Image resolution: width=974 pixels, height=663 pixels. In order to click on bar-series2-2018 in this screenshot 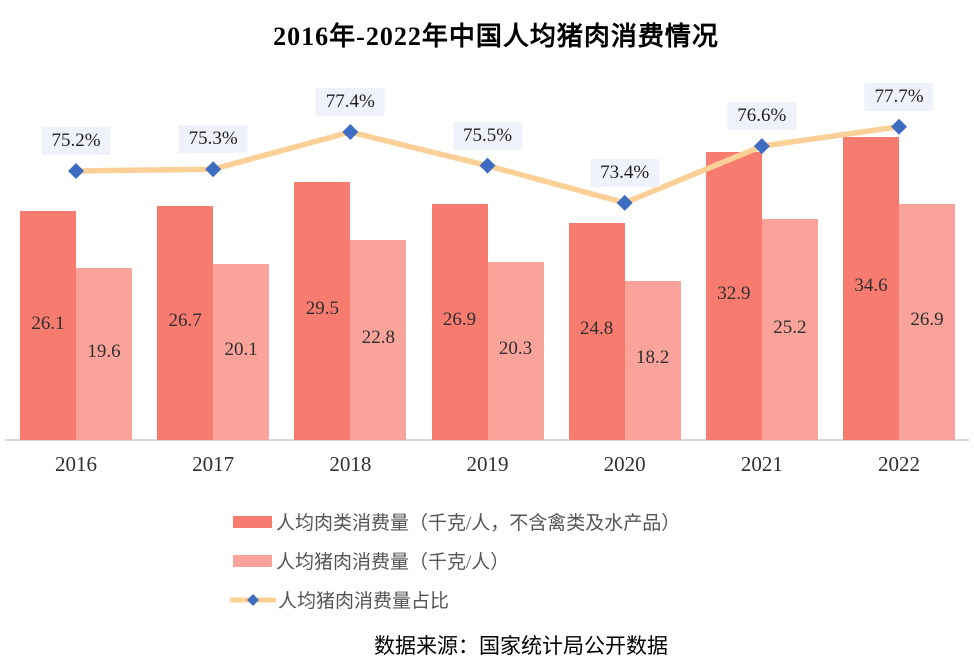, I will do `click(378, 340)`.